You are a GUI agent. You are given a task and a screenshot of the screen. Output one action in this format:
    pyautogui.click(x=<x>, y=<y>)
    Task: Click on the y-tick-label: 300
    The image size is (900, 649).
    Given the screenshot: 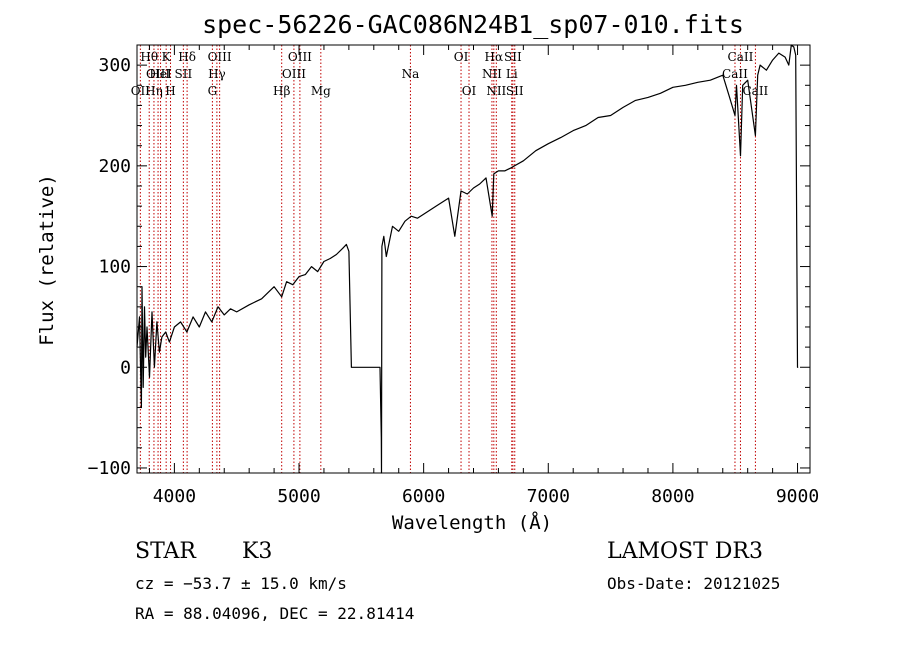 What is the action you would take?
    pyautogui.click(x=114, y=65)
    